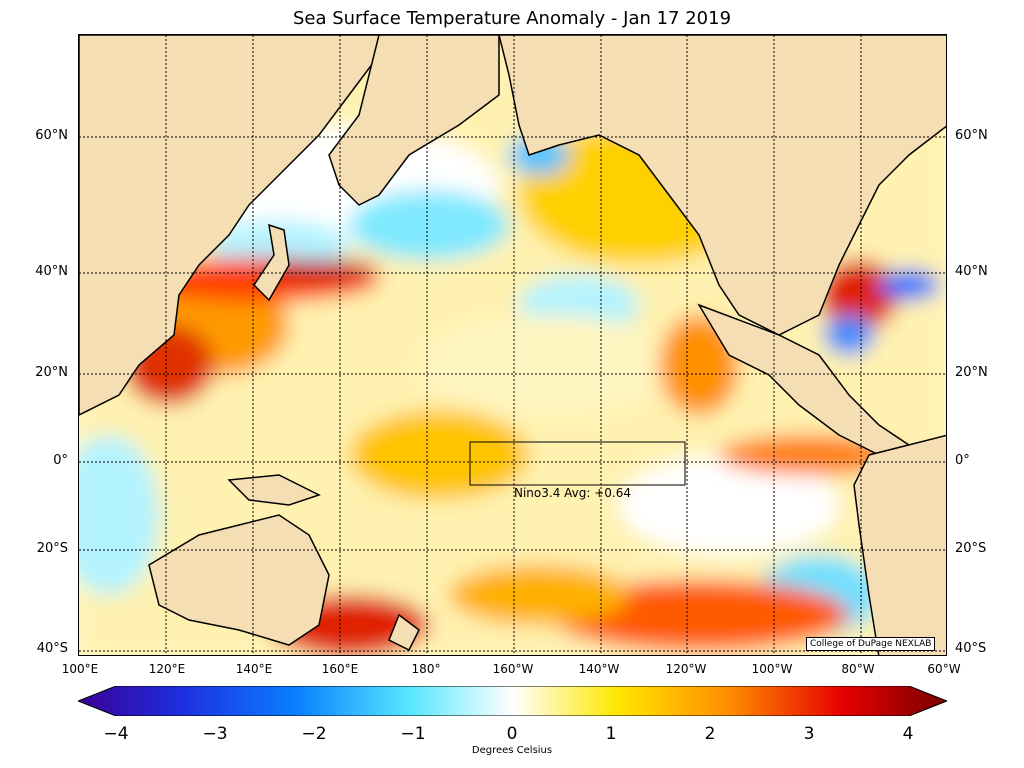 This screenshot has height=768, width=1024. Describe the element at coordinates (512, 734) in the screenshot. I see `colorbar-tick-0: 0` at that location.